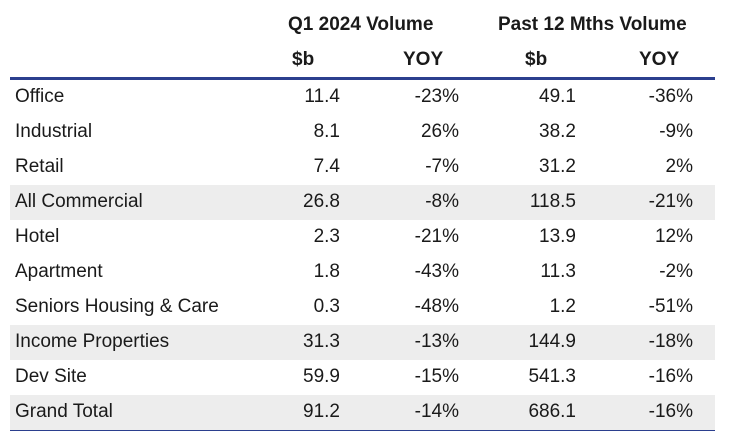 This screenshot has width=729, height=431. I want to click on cell-q1-value: 0.3, so click(326, 306).